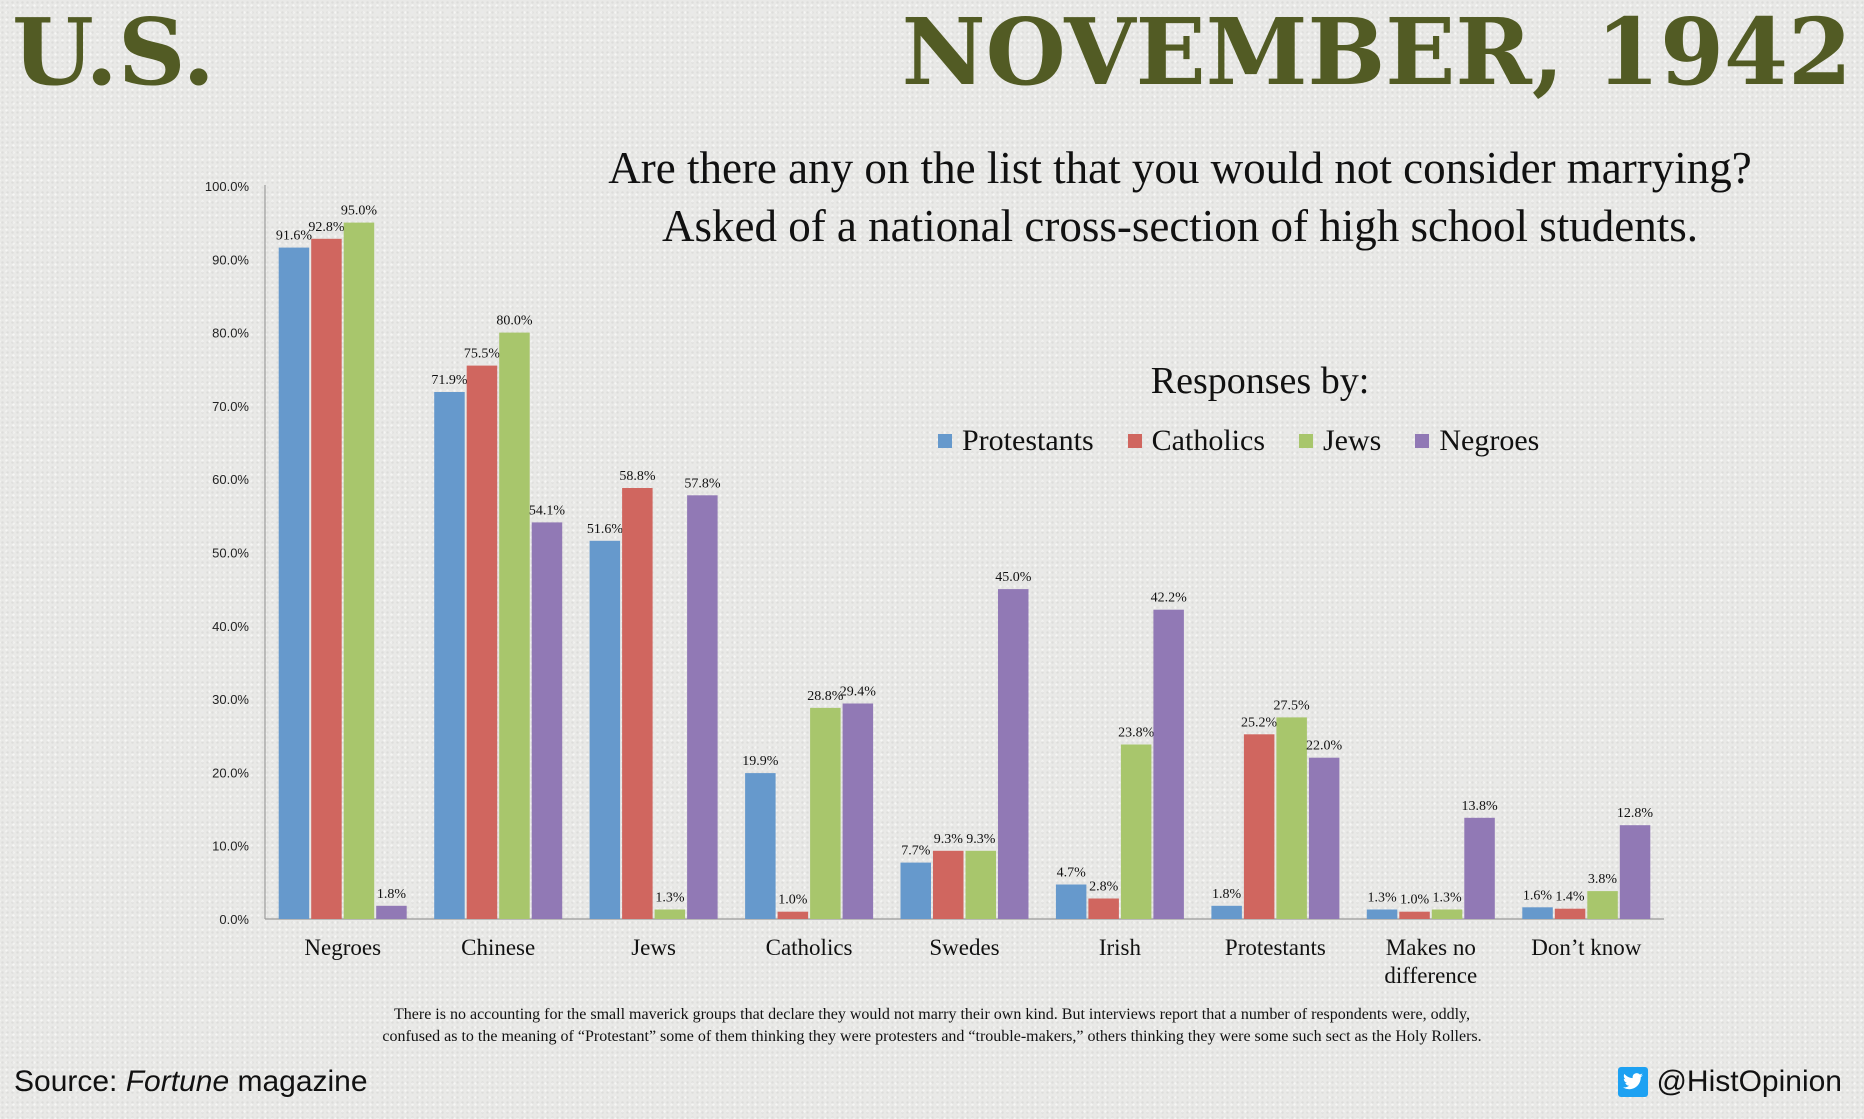 The width and height of the screenshot is (1864, 1119). I want to click on twitter-handle: @HistOpinion, so click(1730, 1082).